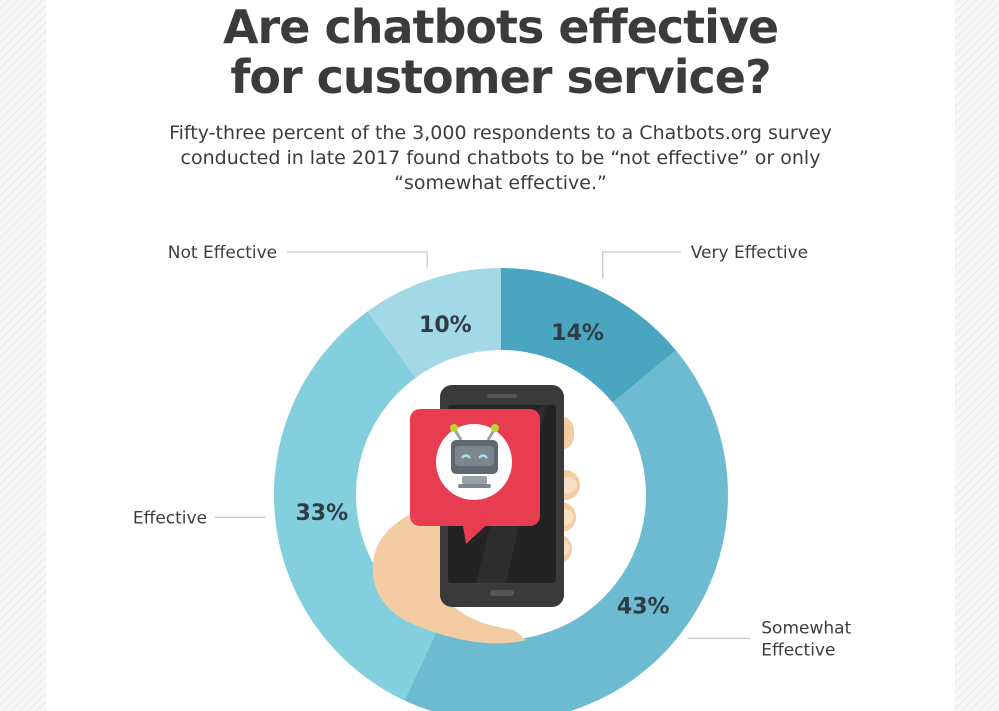  I want to click on category-label-not-effective: Not Effective, so click(222, 253).